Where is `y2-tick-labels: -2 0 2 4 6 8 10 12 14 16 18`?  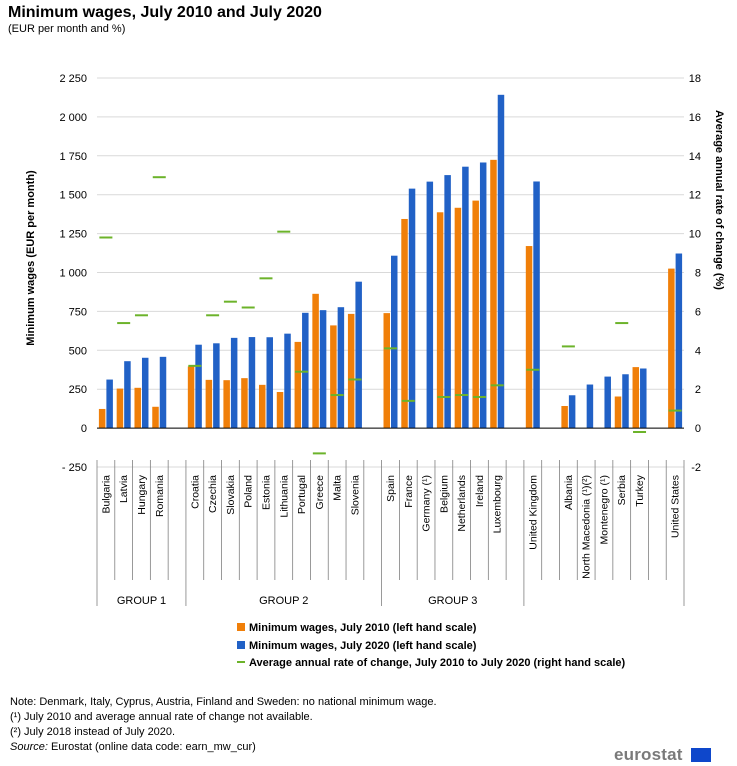
y2-tick-labels: -2 0 2 4 6 8 10 12 14 16 18 is located at coordinates (695, 273).